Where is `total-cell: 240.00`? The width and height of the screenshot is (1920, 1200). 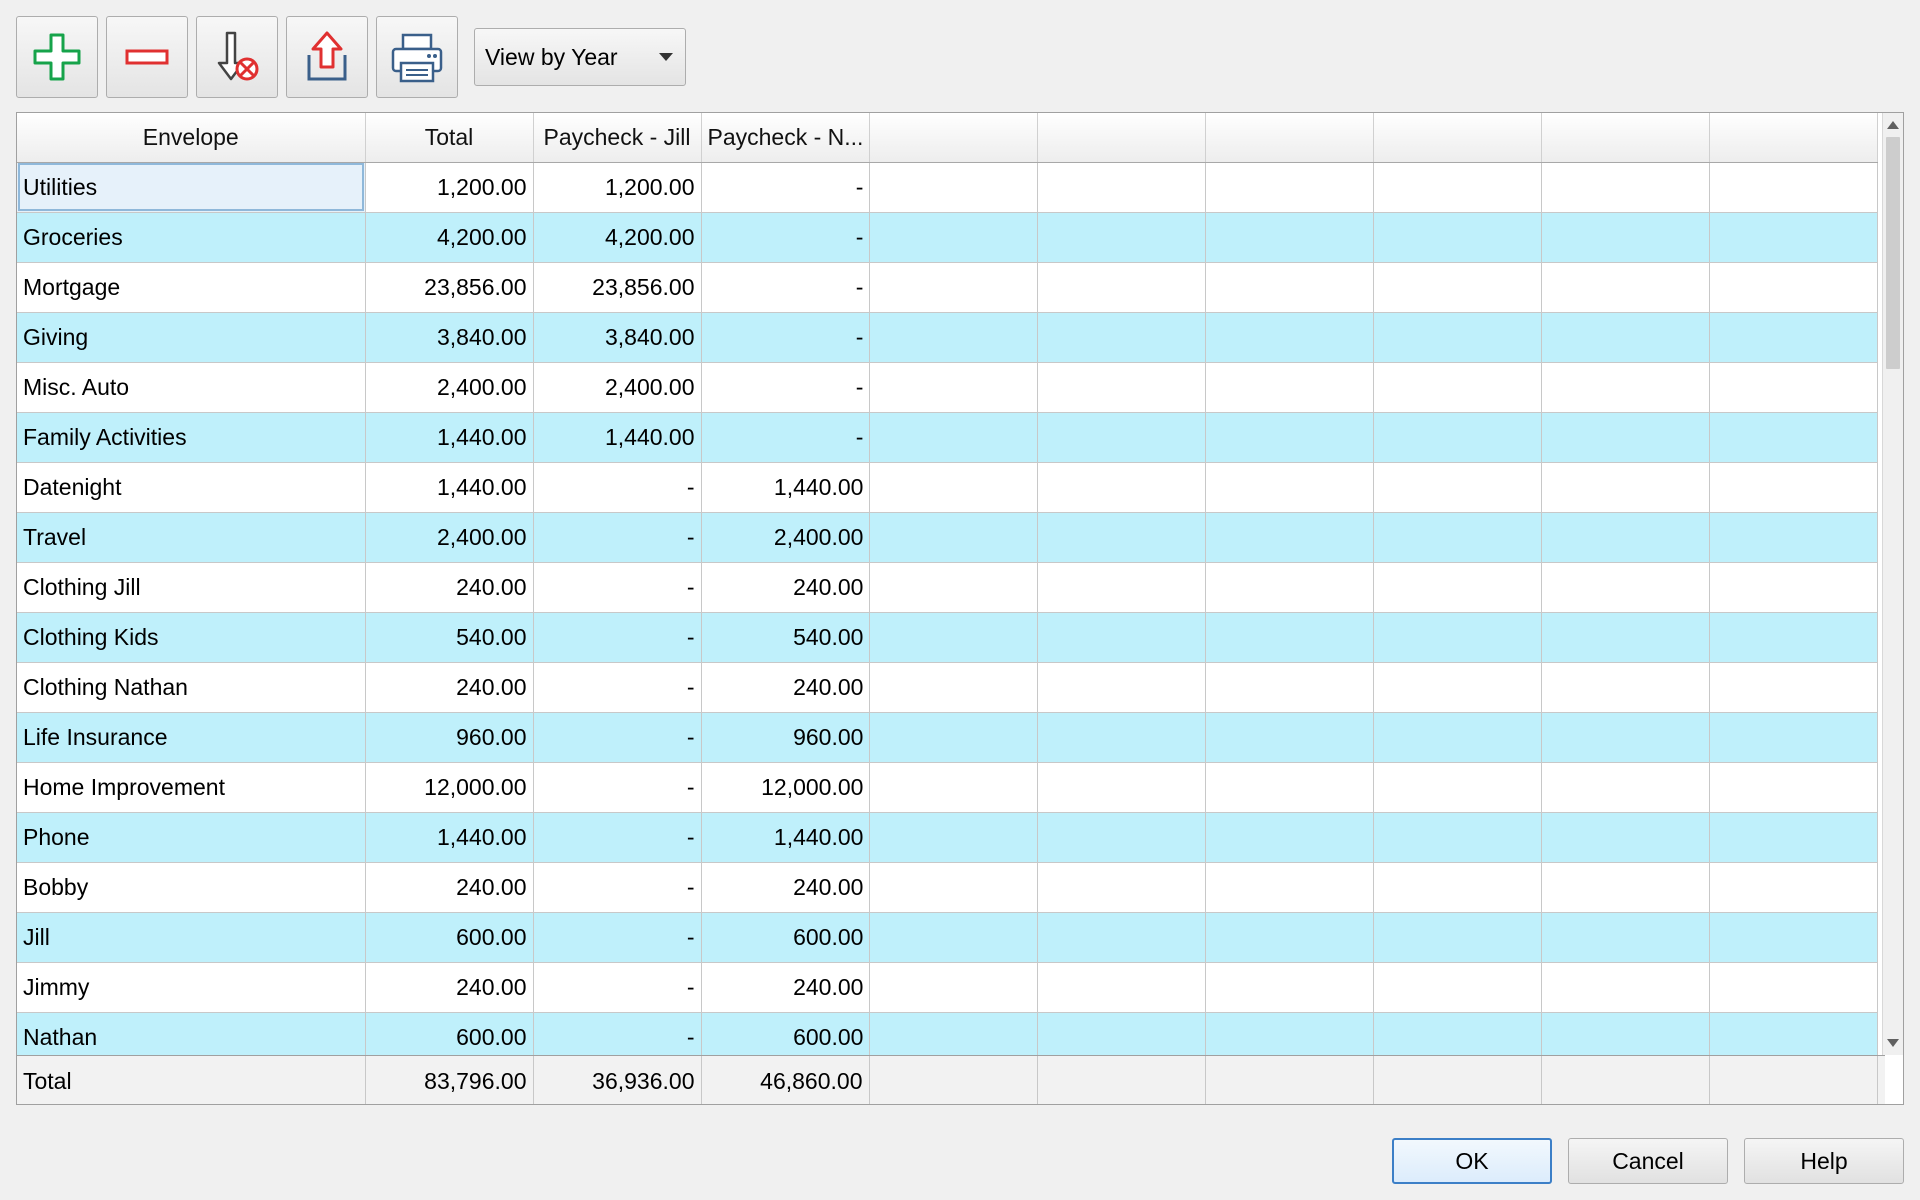 total-cell: 240.00 is located at coordinates (449, 687).